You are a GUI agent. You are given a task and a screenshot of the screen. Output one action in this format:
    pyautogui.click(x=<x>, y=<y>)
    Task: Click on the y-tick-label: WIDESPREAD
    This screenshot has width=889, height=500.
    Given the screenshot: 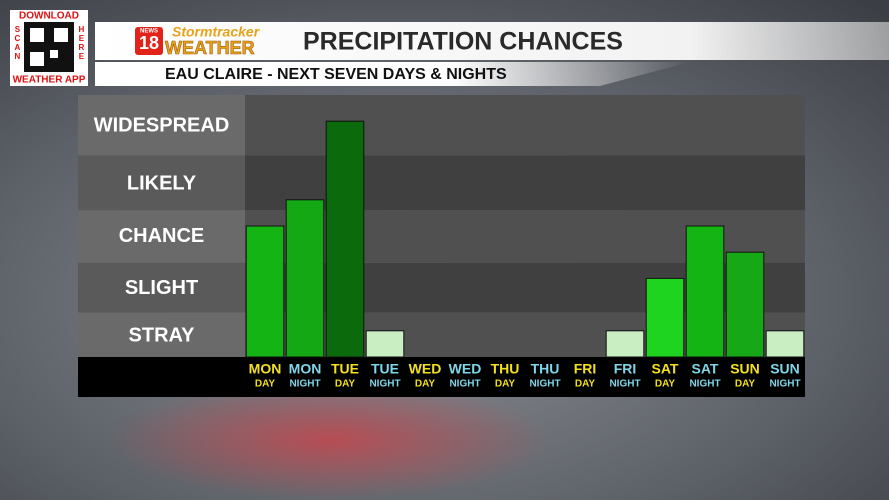 What is the action you would take?
    pyautogui.click(x=162, y=126)
    